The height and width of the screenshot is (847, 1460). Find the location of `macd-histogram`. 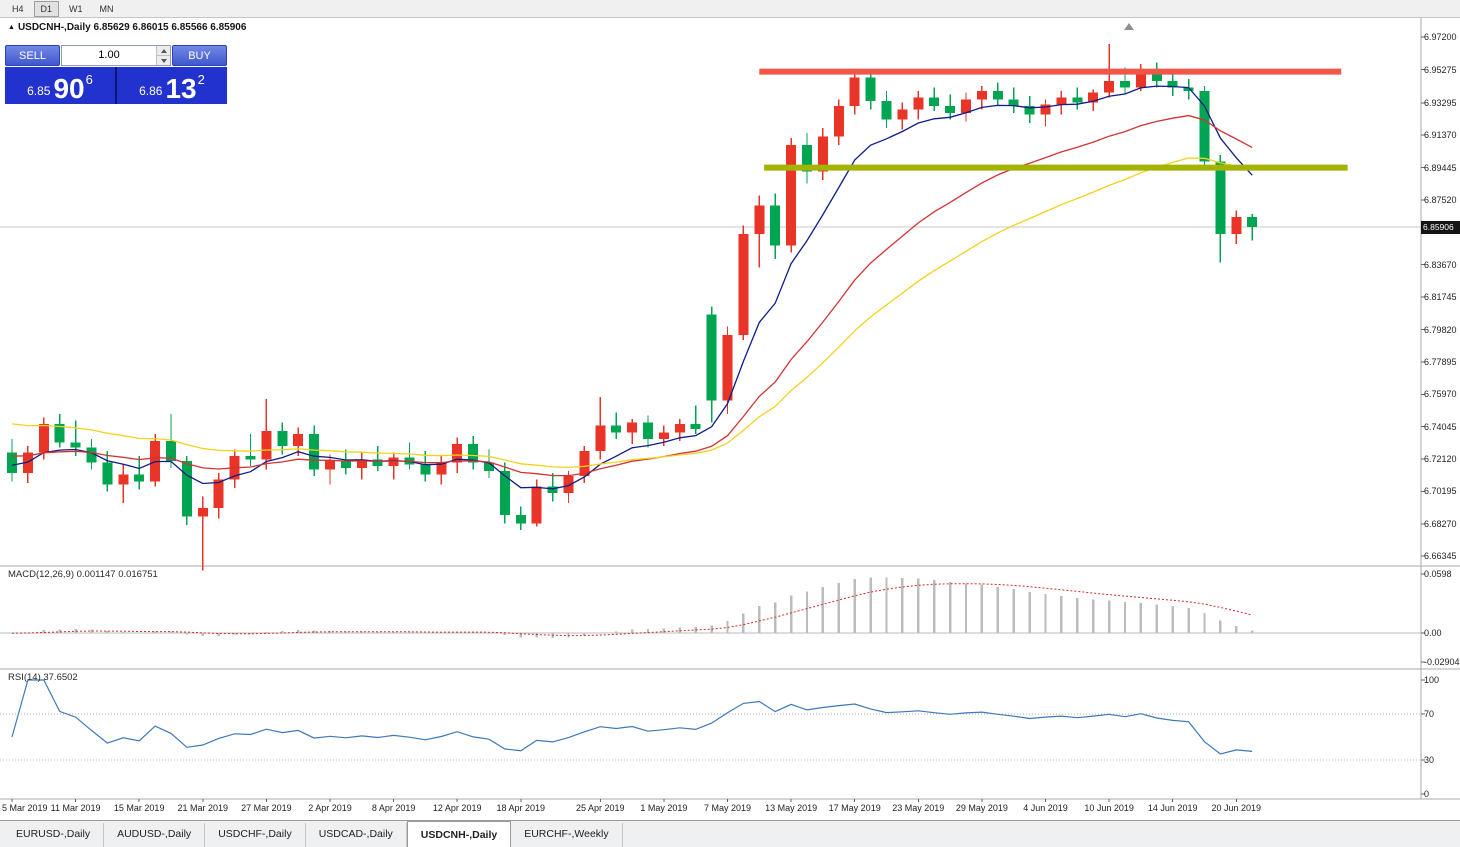

macd-histogram is located at coordinates (640, 607).